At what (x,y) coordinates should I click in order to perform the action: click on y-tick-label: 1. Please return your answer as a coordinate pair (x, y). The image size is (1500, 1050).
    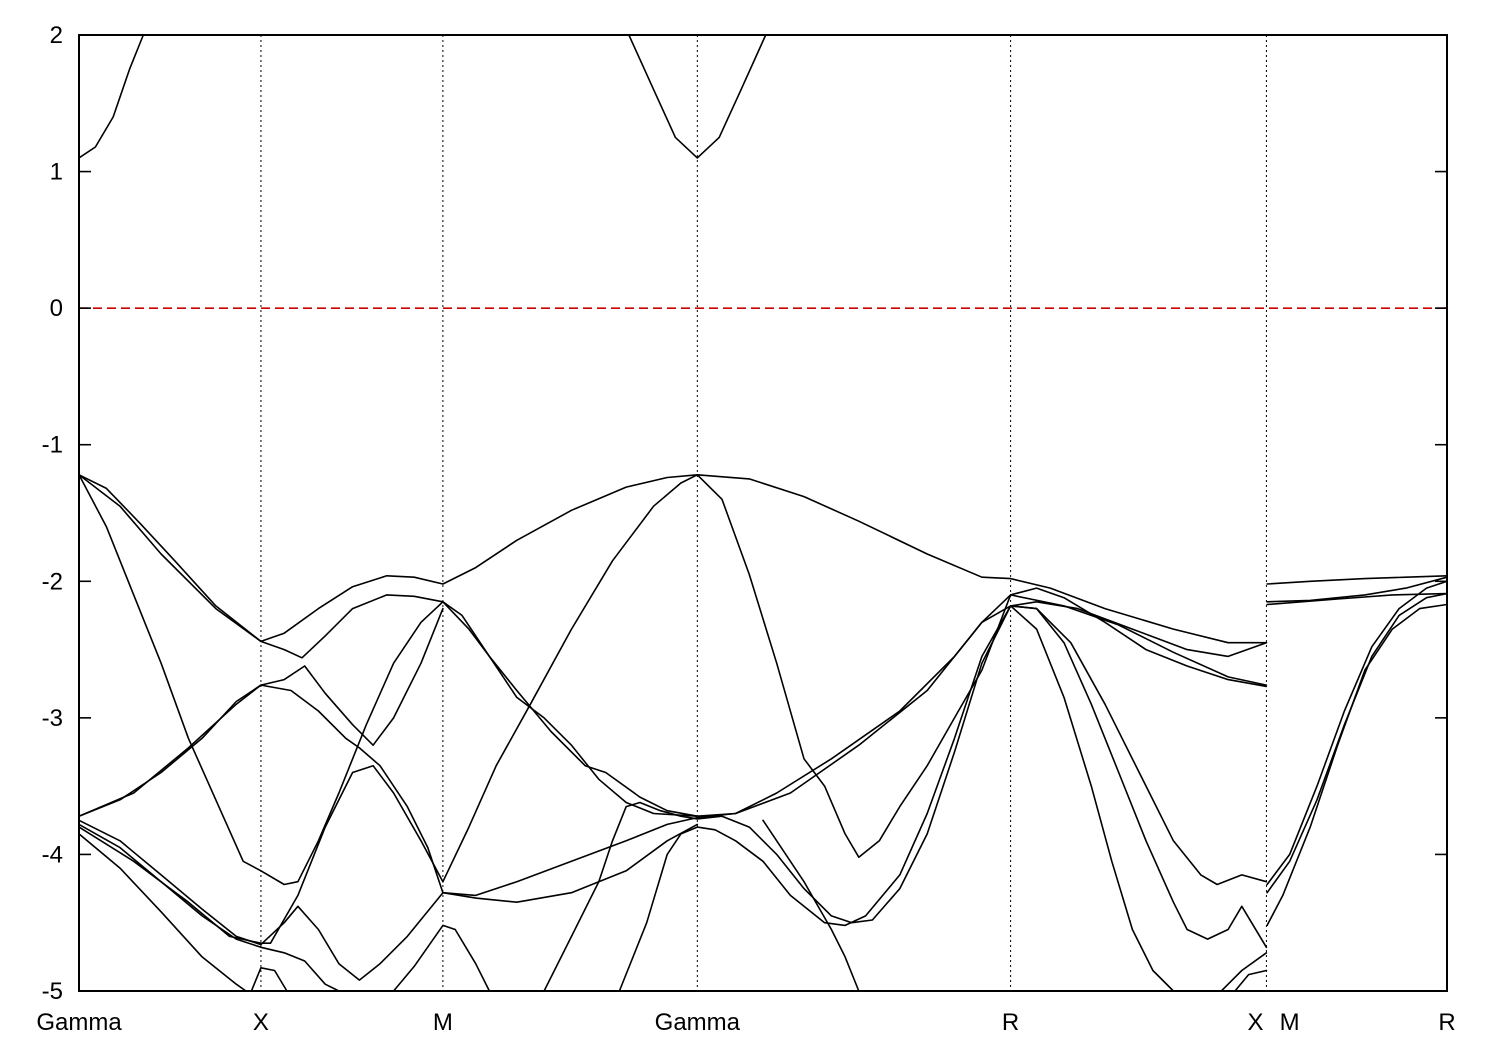
    Looking at the image, I should click on (56, 172).